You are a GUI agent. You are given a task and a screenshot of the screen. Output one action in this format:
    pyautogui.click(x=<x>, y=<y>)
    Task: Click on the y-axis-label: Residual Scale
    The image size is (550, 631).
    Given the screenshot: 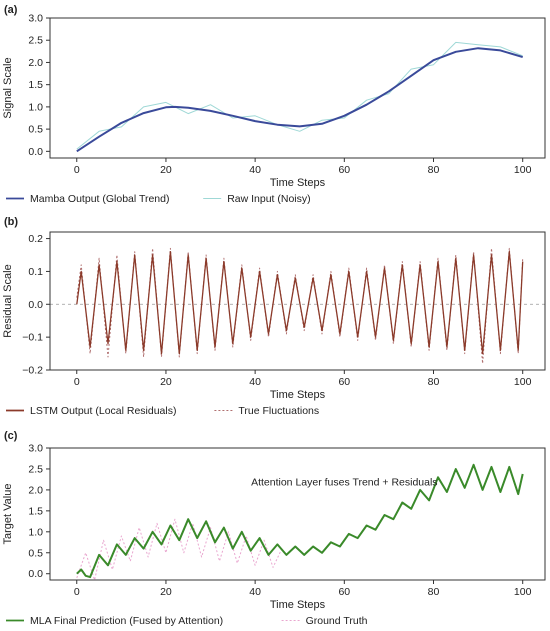 What is the action you would take?
    pyautogui.click(x=8, y=300)
    